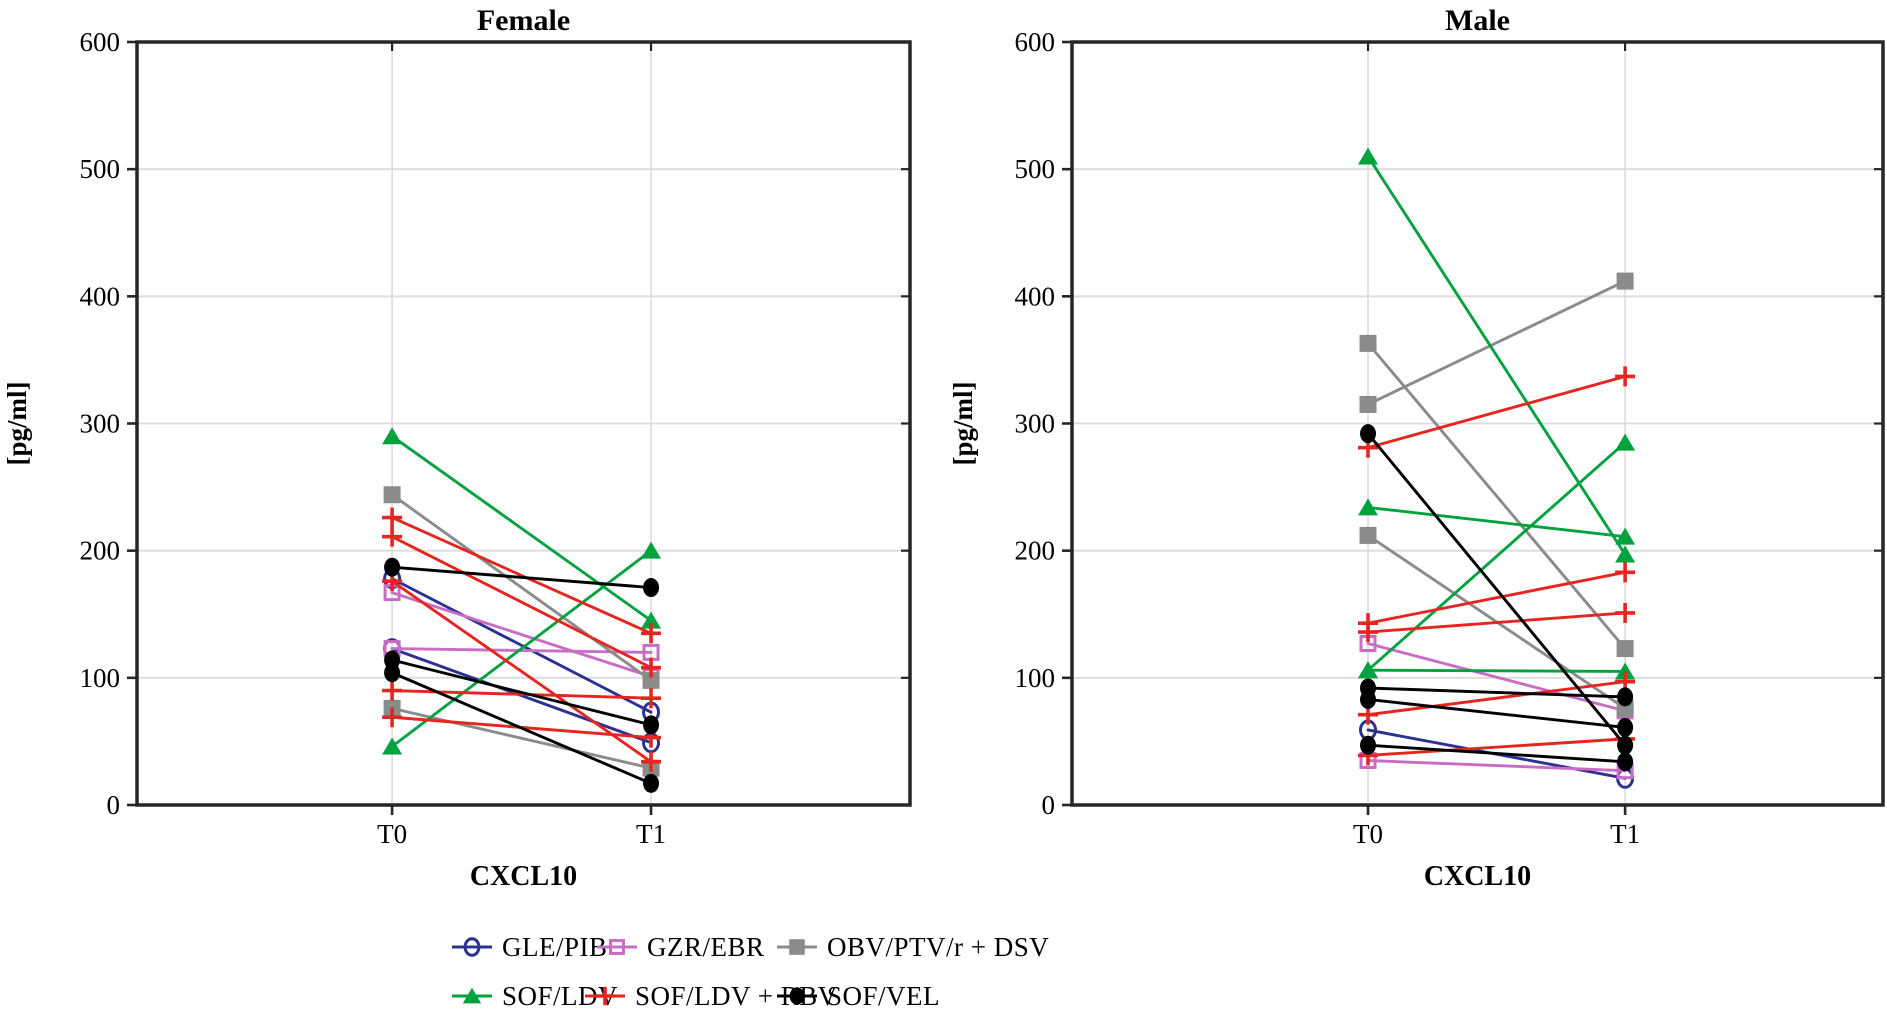 This screenshot has width=1887, height=1012. What do you see at coordinates (555, 946) in the screenshot?
I see `legend-label-gle-pib: GLE/PIB` at bounding box center [555, 946].